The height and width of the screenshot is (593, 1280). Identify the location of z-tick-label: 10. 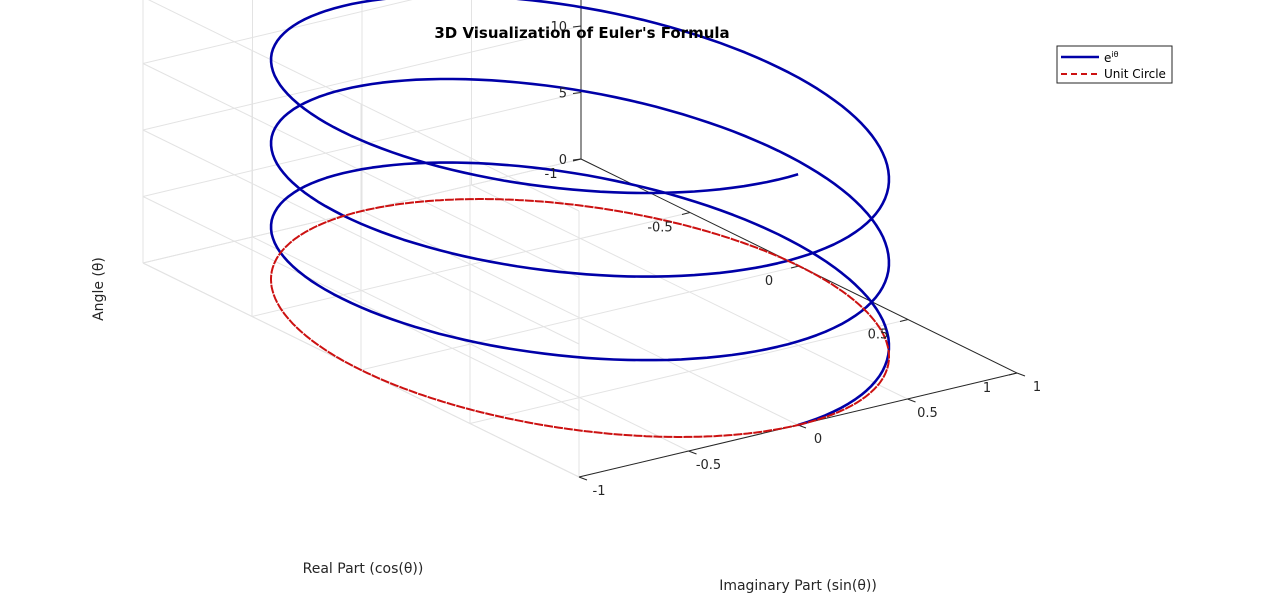
(558, 27).